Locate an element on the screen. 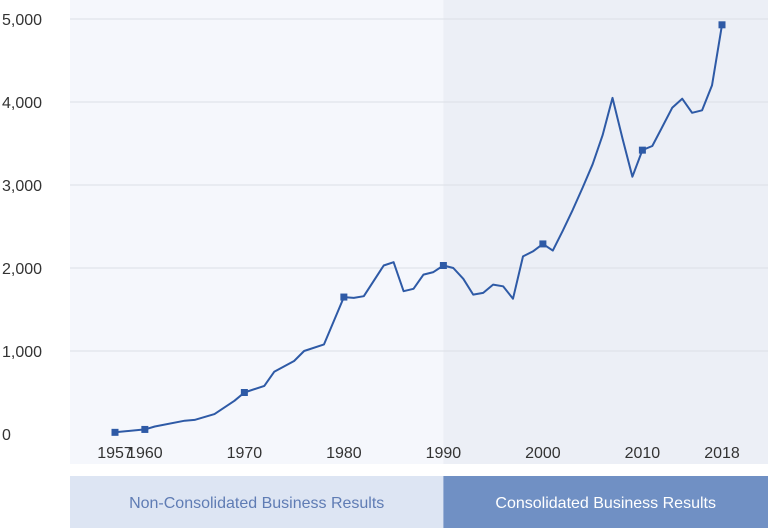  y-tick-label: 5,000 is located at coordinates (22, 20).